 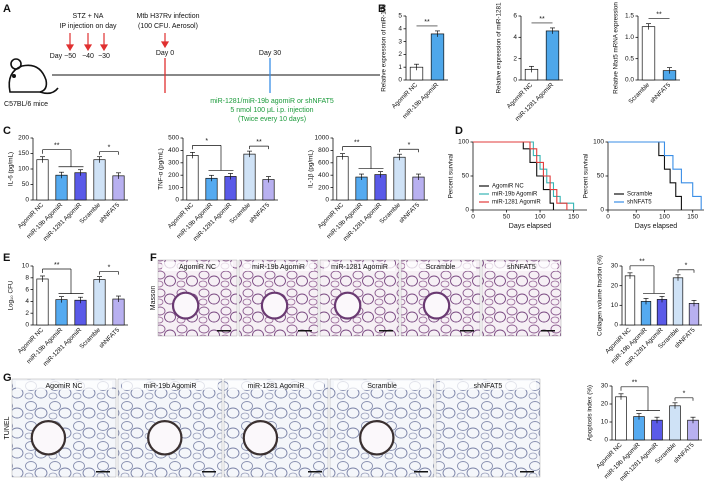 I want to click on x-axis-label: Days elapsed, so click(x=530, y=226).